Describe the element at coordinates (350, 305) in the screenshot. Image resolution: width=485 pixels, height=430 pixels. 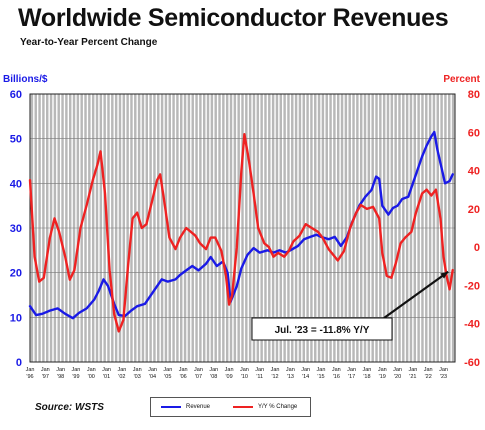
I see `annotation: Jul. '23 = -11.8% Y/Y` at that location.